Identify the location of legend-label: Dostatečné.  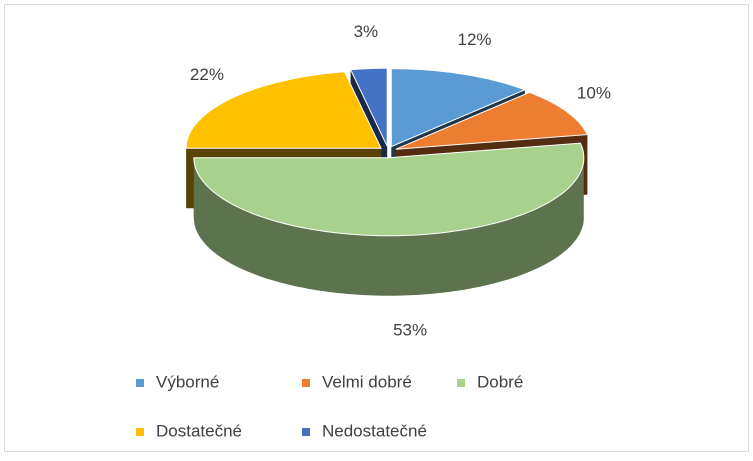
(199, 430).